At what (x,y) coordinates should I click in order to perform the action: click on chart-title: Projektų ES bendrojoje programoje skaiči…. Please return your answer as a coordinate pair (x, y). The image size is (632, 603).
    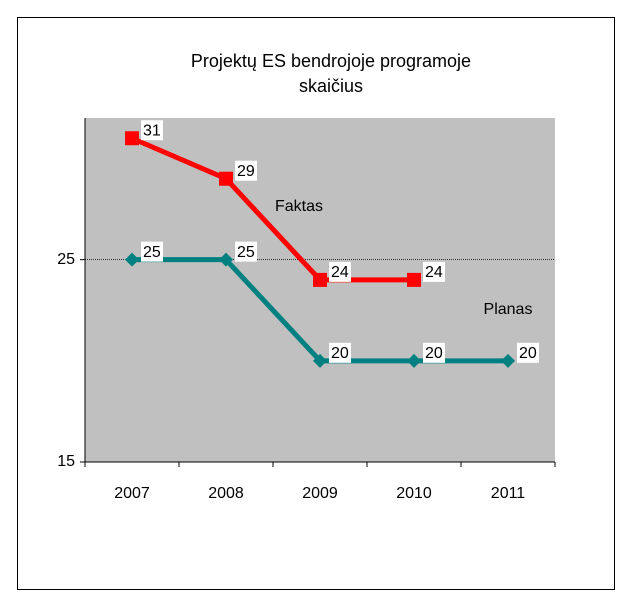
    Looking at the image, I should click on (331, 73).